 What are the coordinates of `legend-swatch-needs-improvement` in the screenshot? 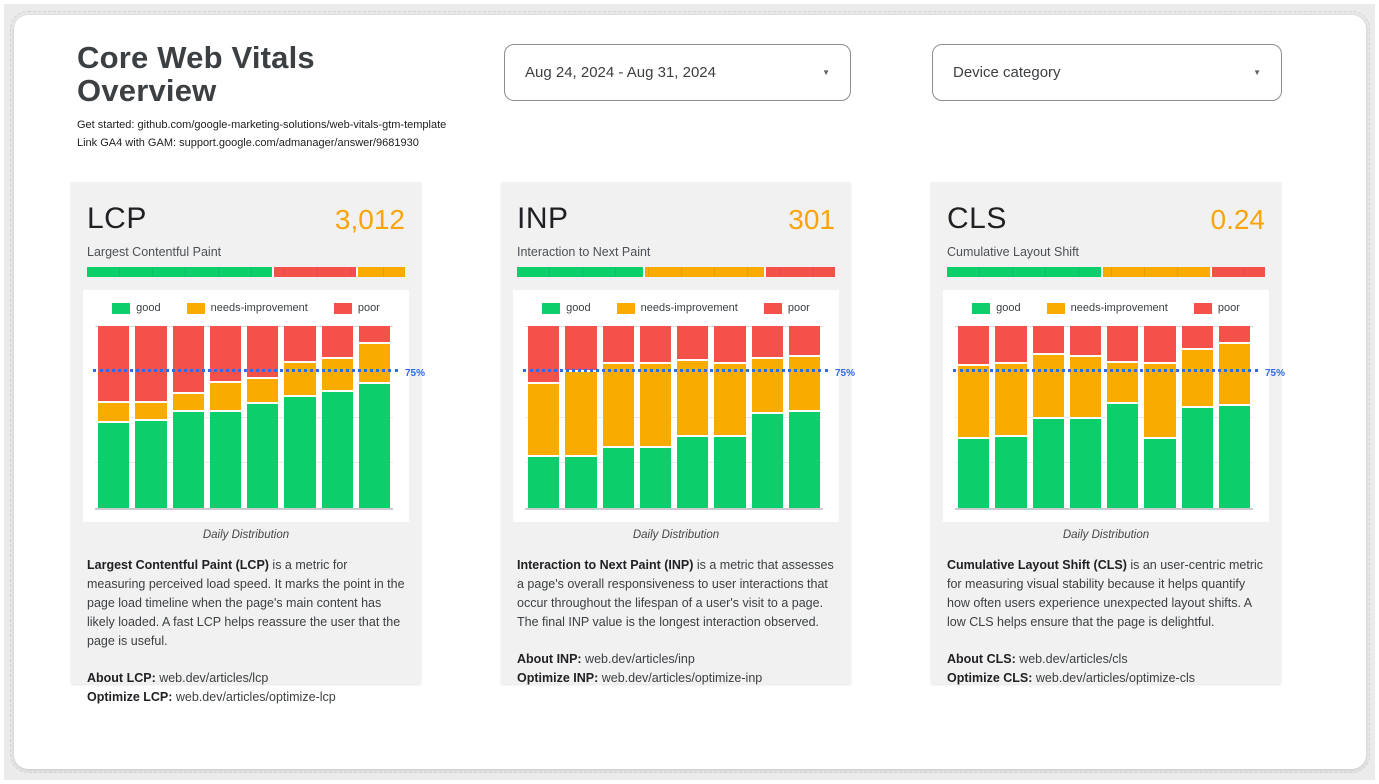 It's located at (1055, 308).